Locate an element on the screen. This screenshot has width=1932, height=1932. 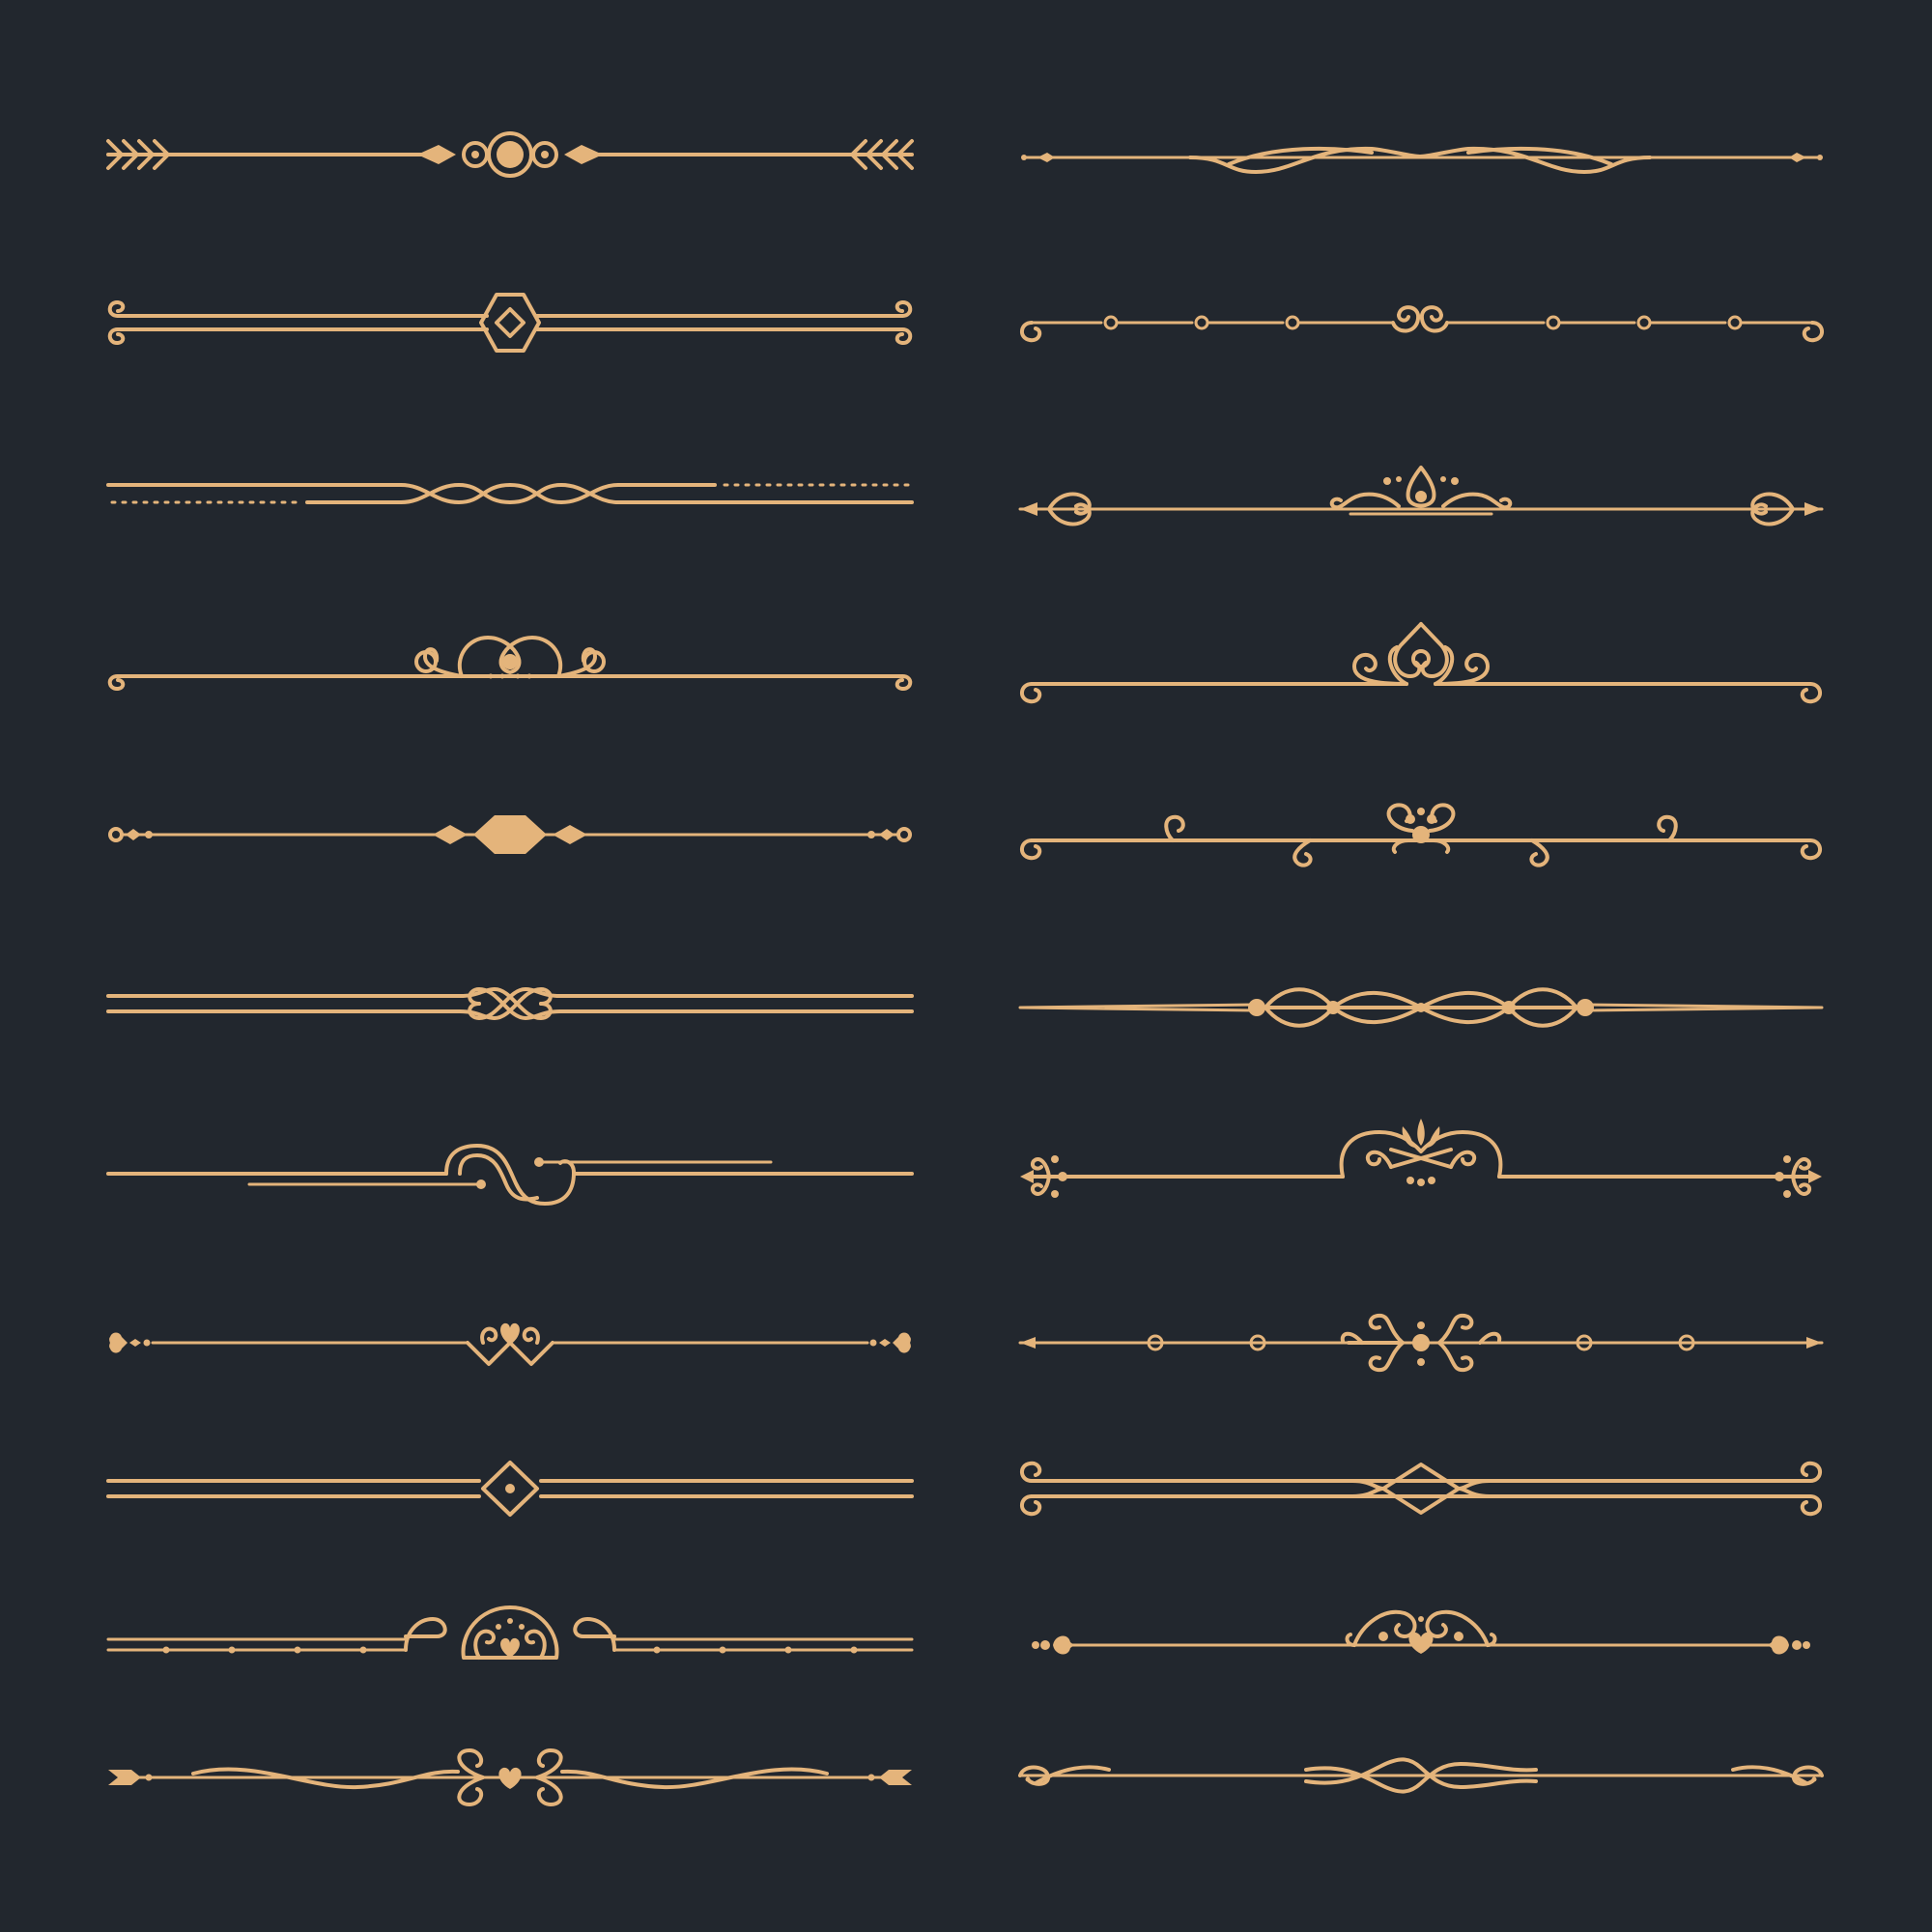
divider-arrow-medallion is located at coordinates (510, 154).